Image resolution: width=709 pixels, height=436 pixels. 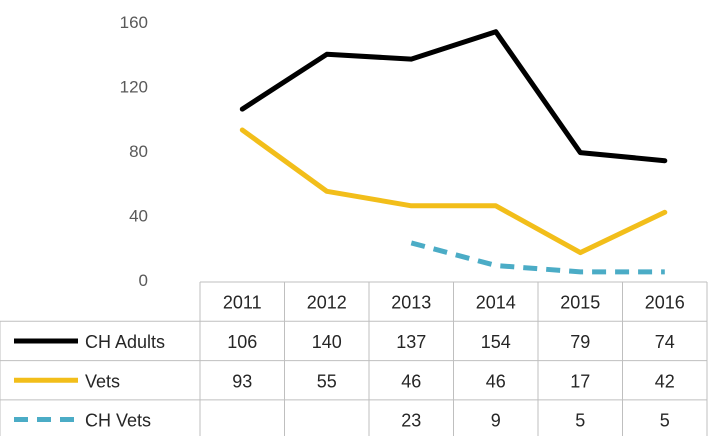 What do you see at coordinates (327, 303) in the screenshot?
I see `x-tick-label-2012: 2012` at bounding box center [327, 303].